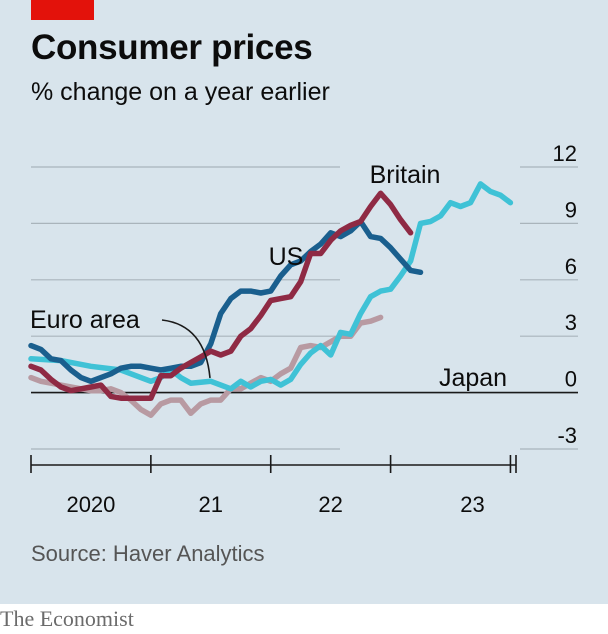 This screenshot has height=634, width=608. What do you see at coordinates (330, 504) in the screenshot?
I see `x-tick-label: 22` at bounding box center [330, 504].